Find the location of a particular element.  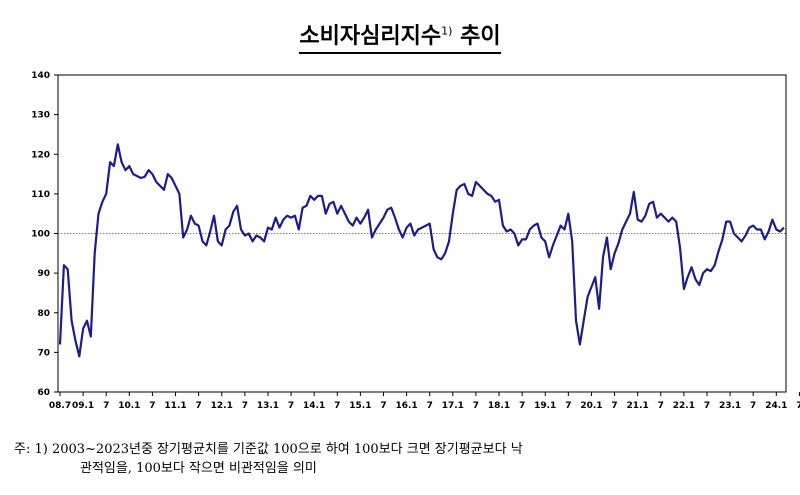

x-tick-label: 12.1 is located at coordinates (222, 405).